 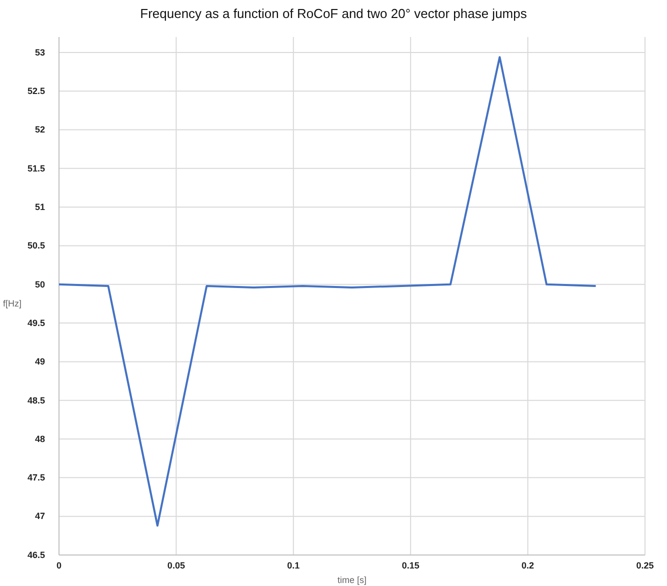 What do you see at coordinates (528, 565) in the screenshot?
I see `x-tick-label: 0.2` at bounding box center [528, 565].